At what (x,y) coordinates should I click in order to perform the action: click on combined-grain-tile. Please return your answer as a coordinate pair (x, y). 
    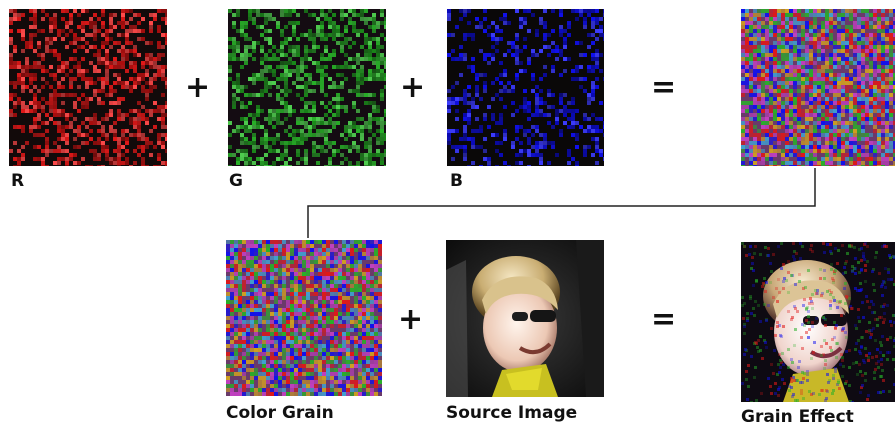
    Looking at the image, I should click on (818, 87).